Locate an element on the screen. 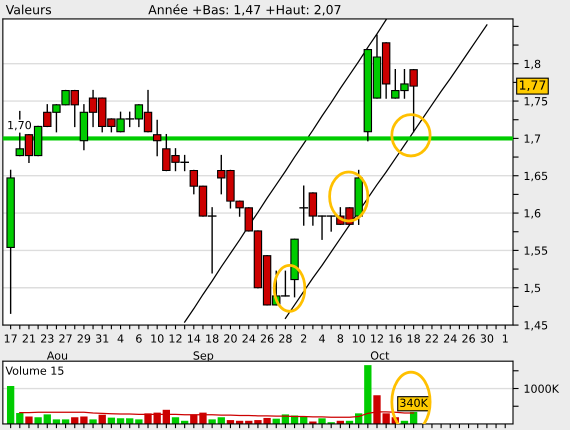  y-tick-label: 1,6 is located at coordinates (532, 214).